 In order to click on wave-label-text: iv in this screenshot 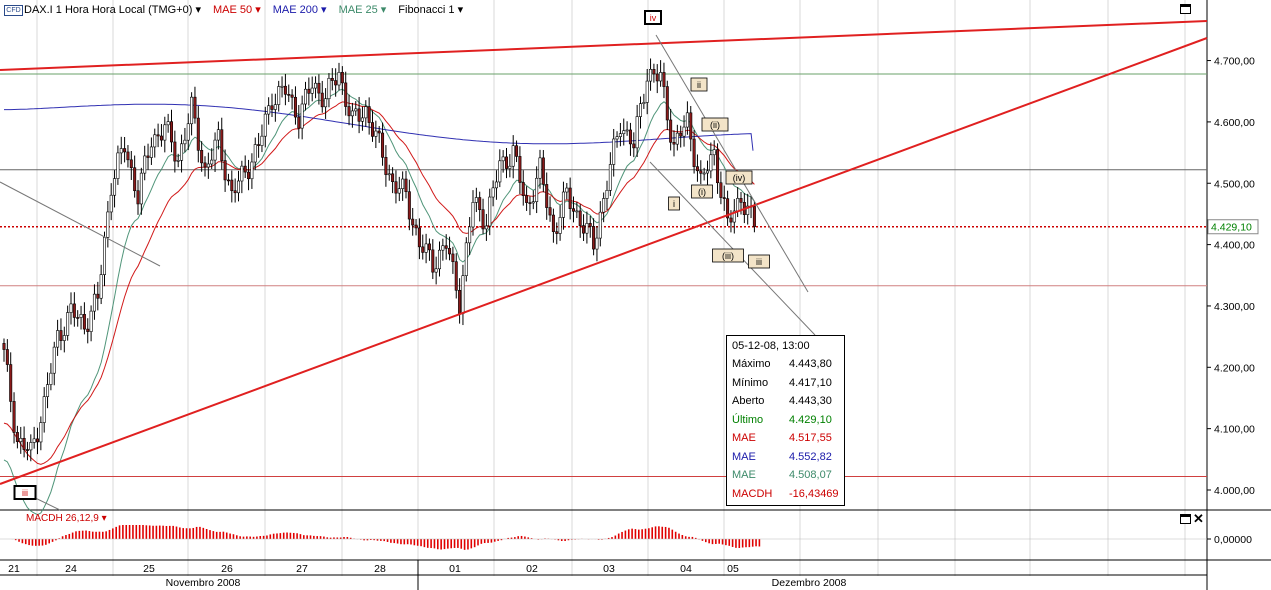, I will do `click(653, 18)`.